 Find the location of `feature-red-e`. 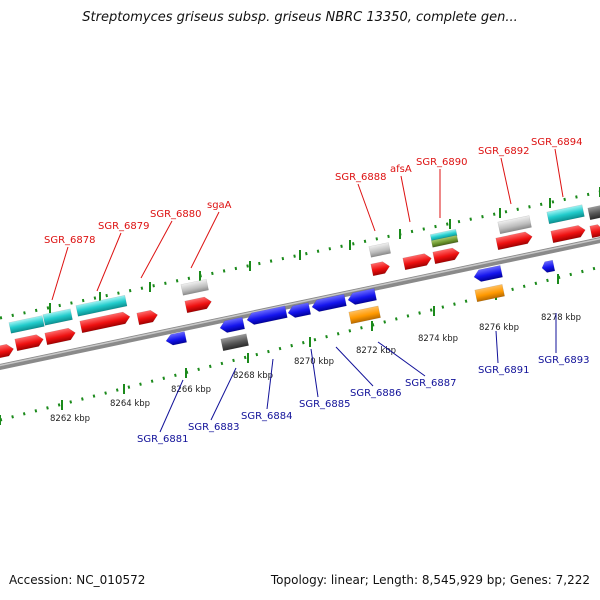

feature-red-e is located at coordinates (568, 234).